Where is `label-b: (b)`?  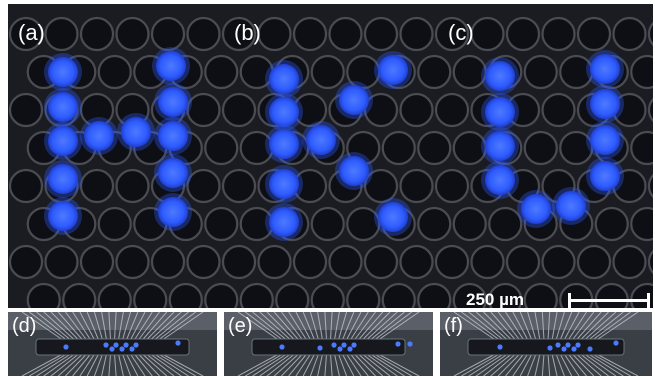 label-b: (b) is located at coordinates (247, 32).